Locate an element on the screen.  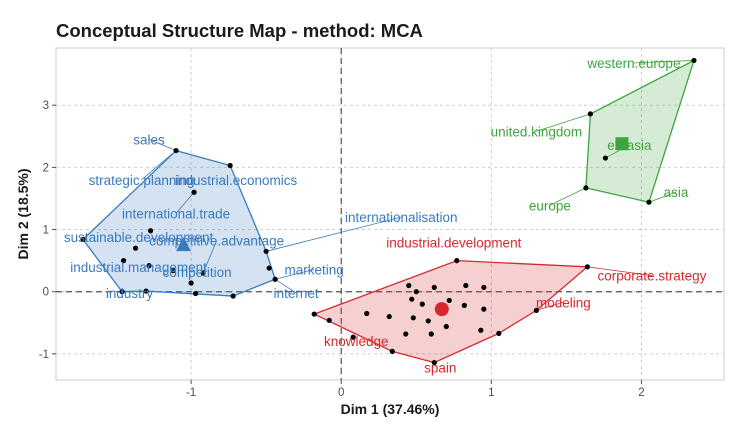
x-tick-label: -1 is located at coordinates (191, 393).